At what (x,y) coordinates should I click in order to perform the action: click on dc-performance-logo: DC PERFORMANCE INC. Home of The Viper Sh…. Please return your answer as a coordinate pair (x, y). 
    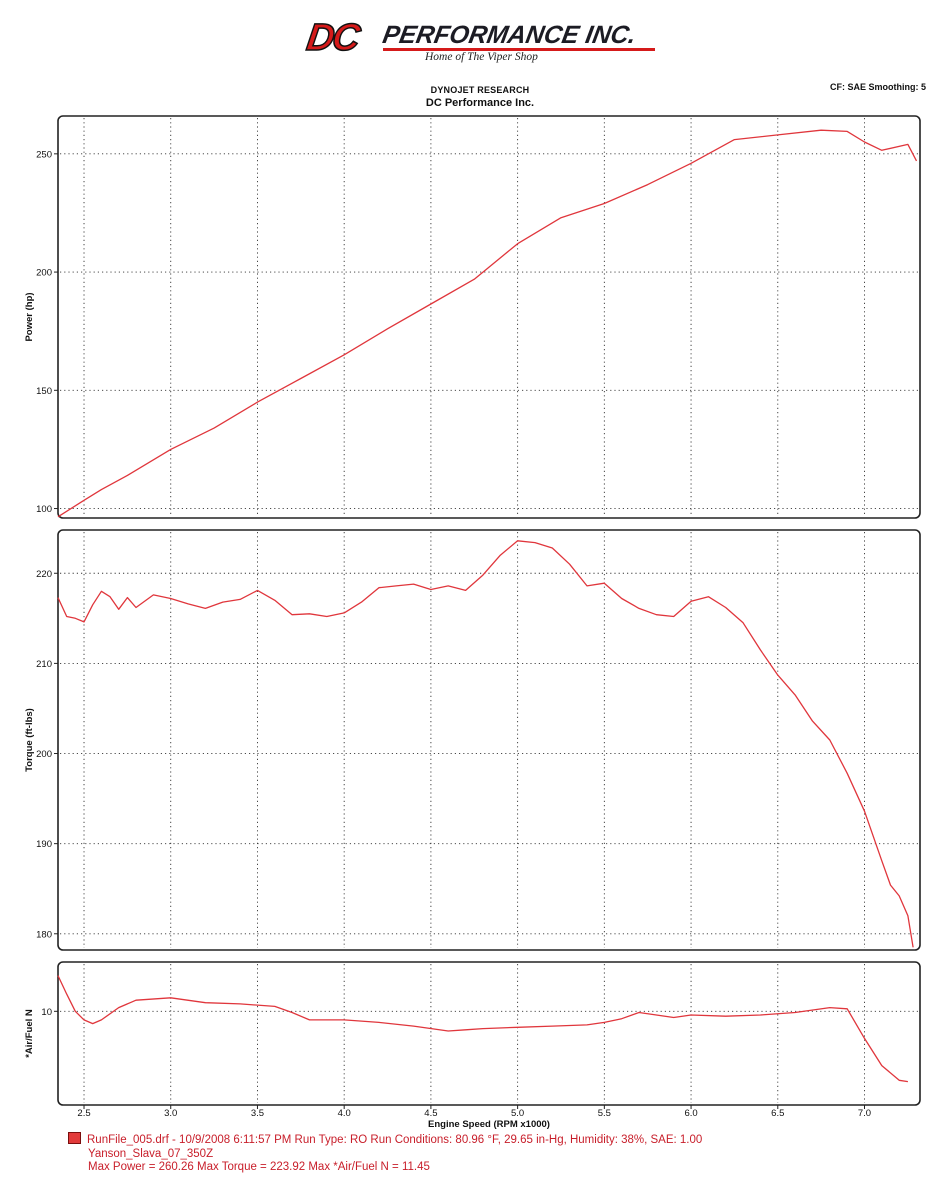
    Looking at the image, I should click on (481, 42).